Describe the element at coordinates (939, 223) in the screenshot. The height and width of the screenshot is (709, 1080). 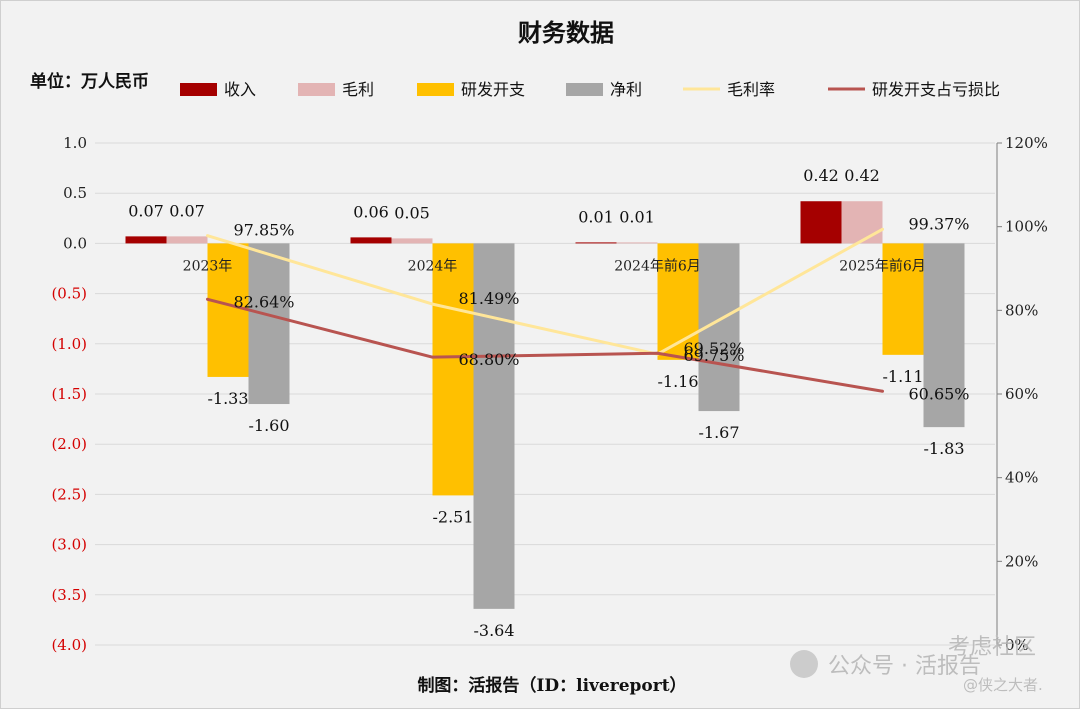
I see `line-data-label: 99.37%` at that location.